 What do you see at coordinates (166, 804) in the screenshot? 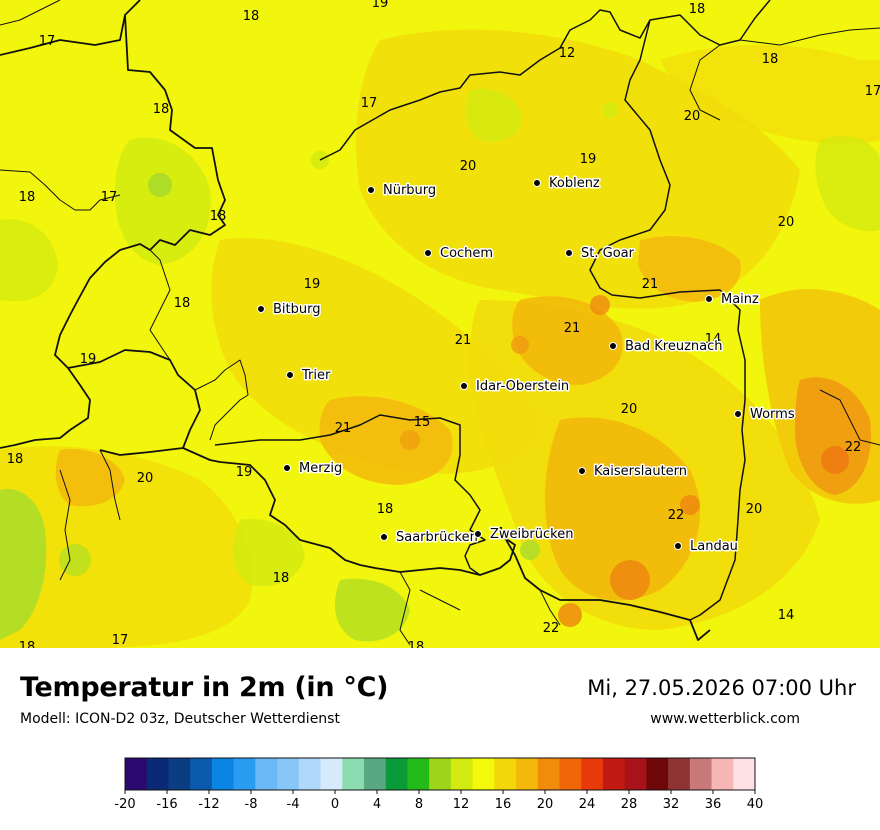
I see `legend-tick-label: -16` at bounding box center [166, 804].